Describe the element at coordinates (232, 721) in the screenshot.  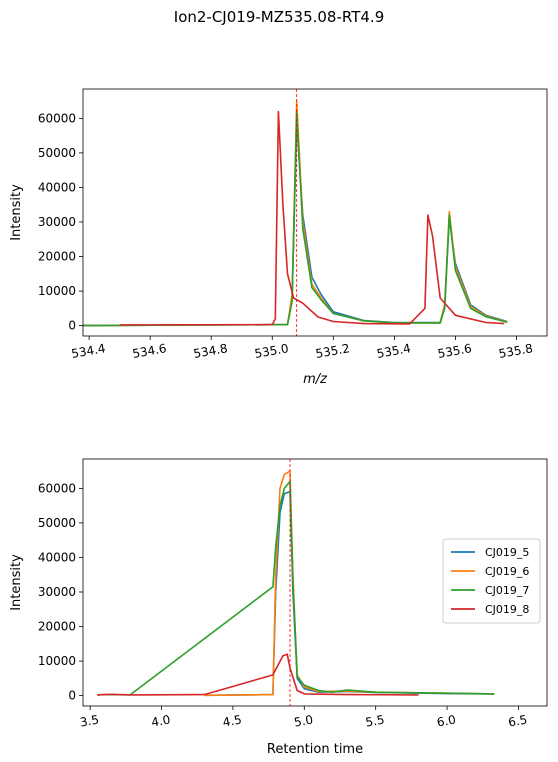
I see `x-tick-label: 4.5` at that location.